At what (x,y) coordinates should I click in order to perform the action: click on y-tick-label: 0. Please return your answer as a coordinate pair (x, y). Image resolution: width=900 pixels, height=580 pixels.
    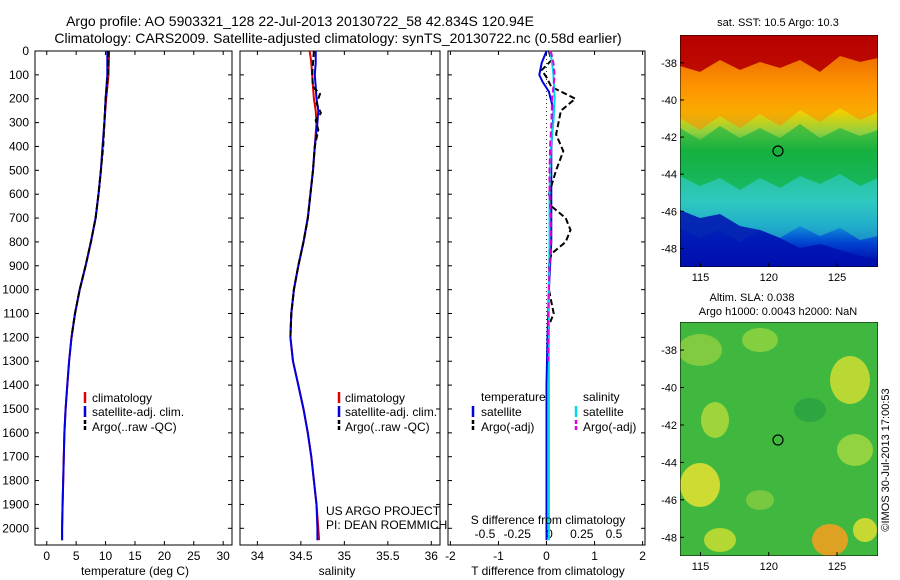
    Looking at the image, I should click on (25, 51).